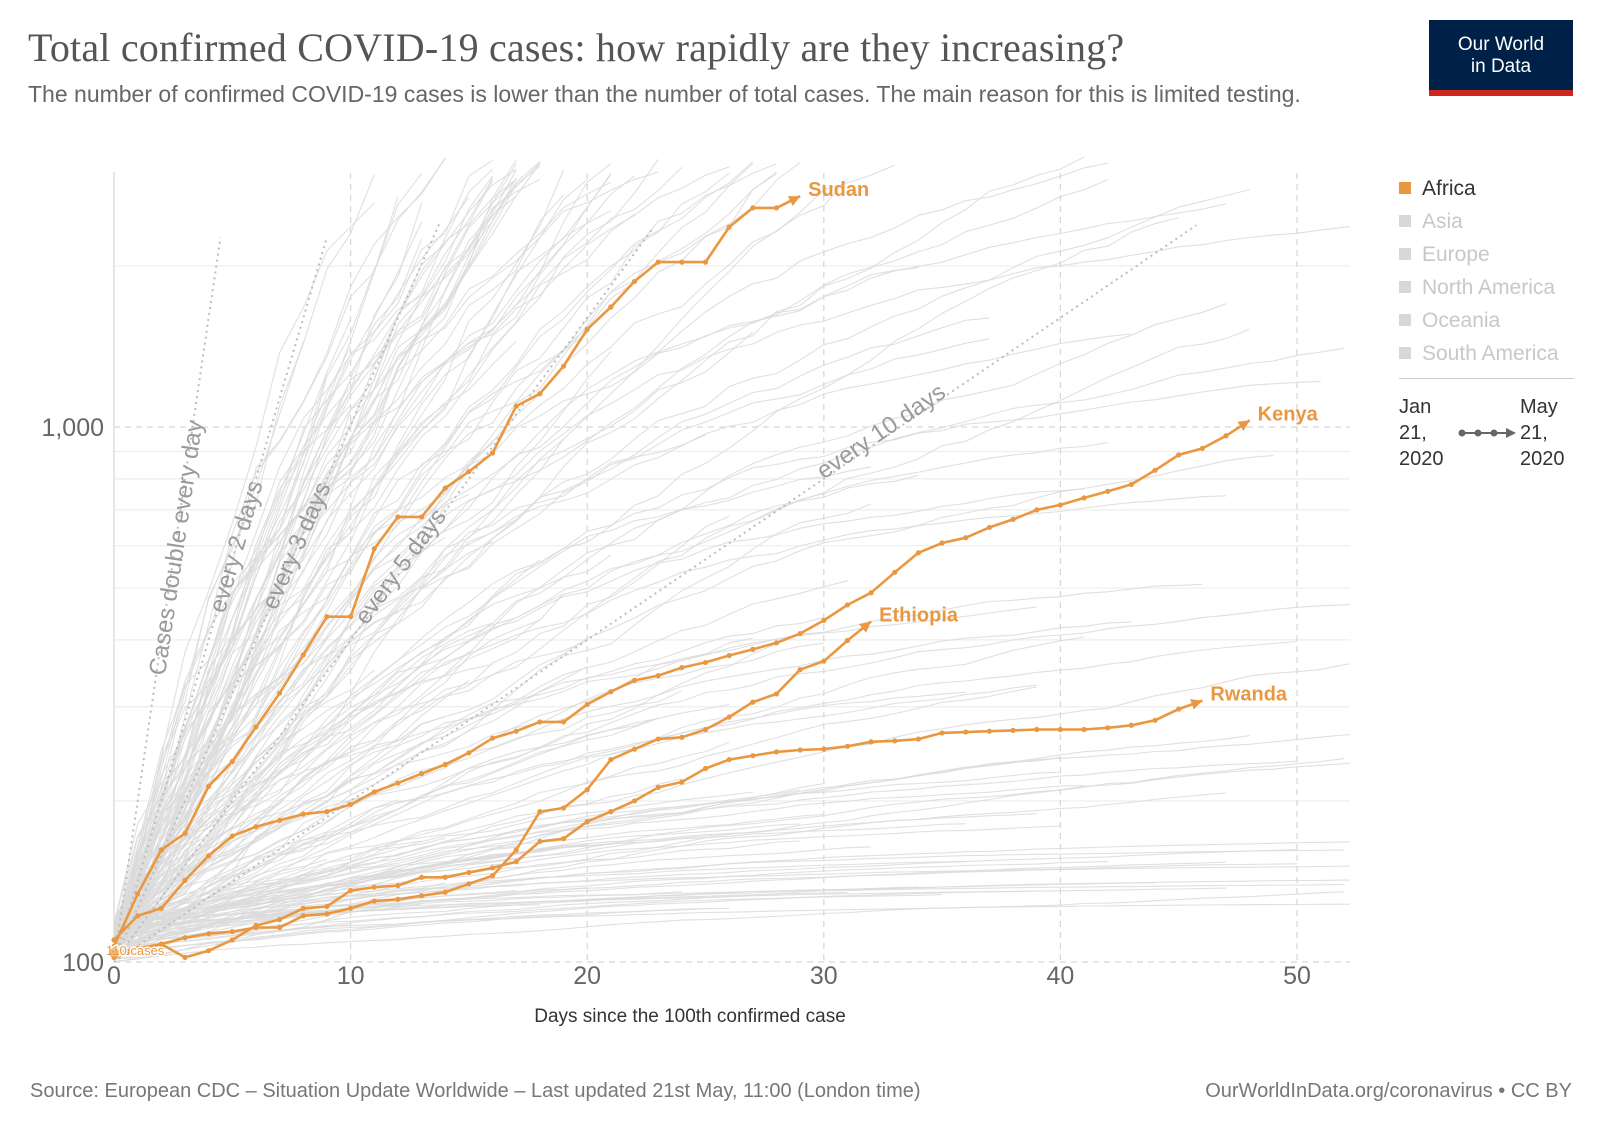 Image resolution: width=1600 pixels, height=1129 pixels. Describe the element at coordinates (1494, 221) in the screenshot. I see `legend-item-asia: Asia` at that location.